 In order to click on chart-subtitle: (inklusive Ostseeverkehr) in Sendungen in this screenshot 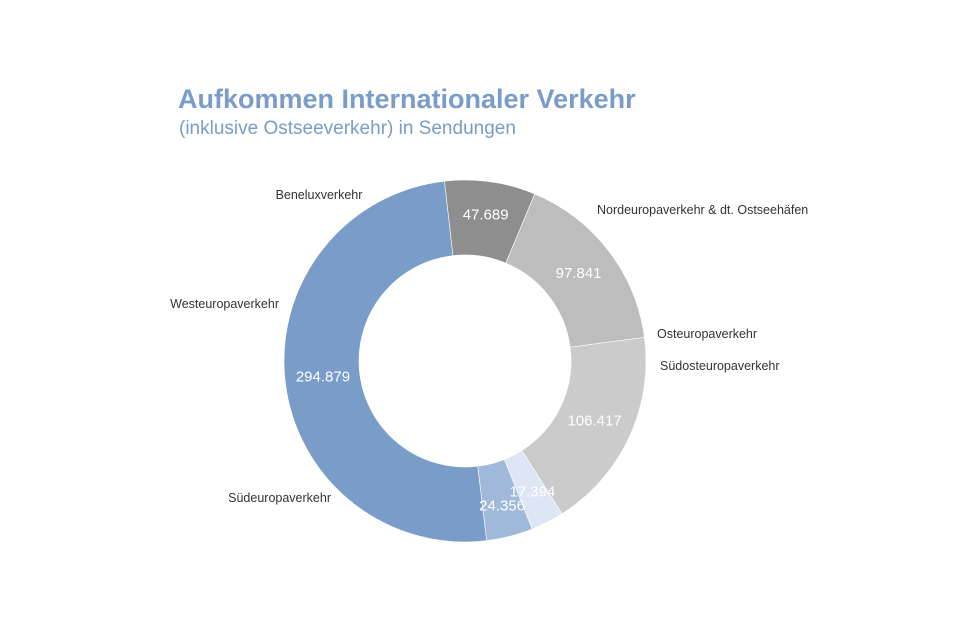, I will do `click(347, 128)`.